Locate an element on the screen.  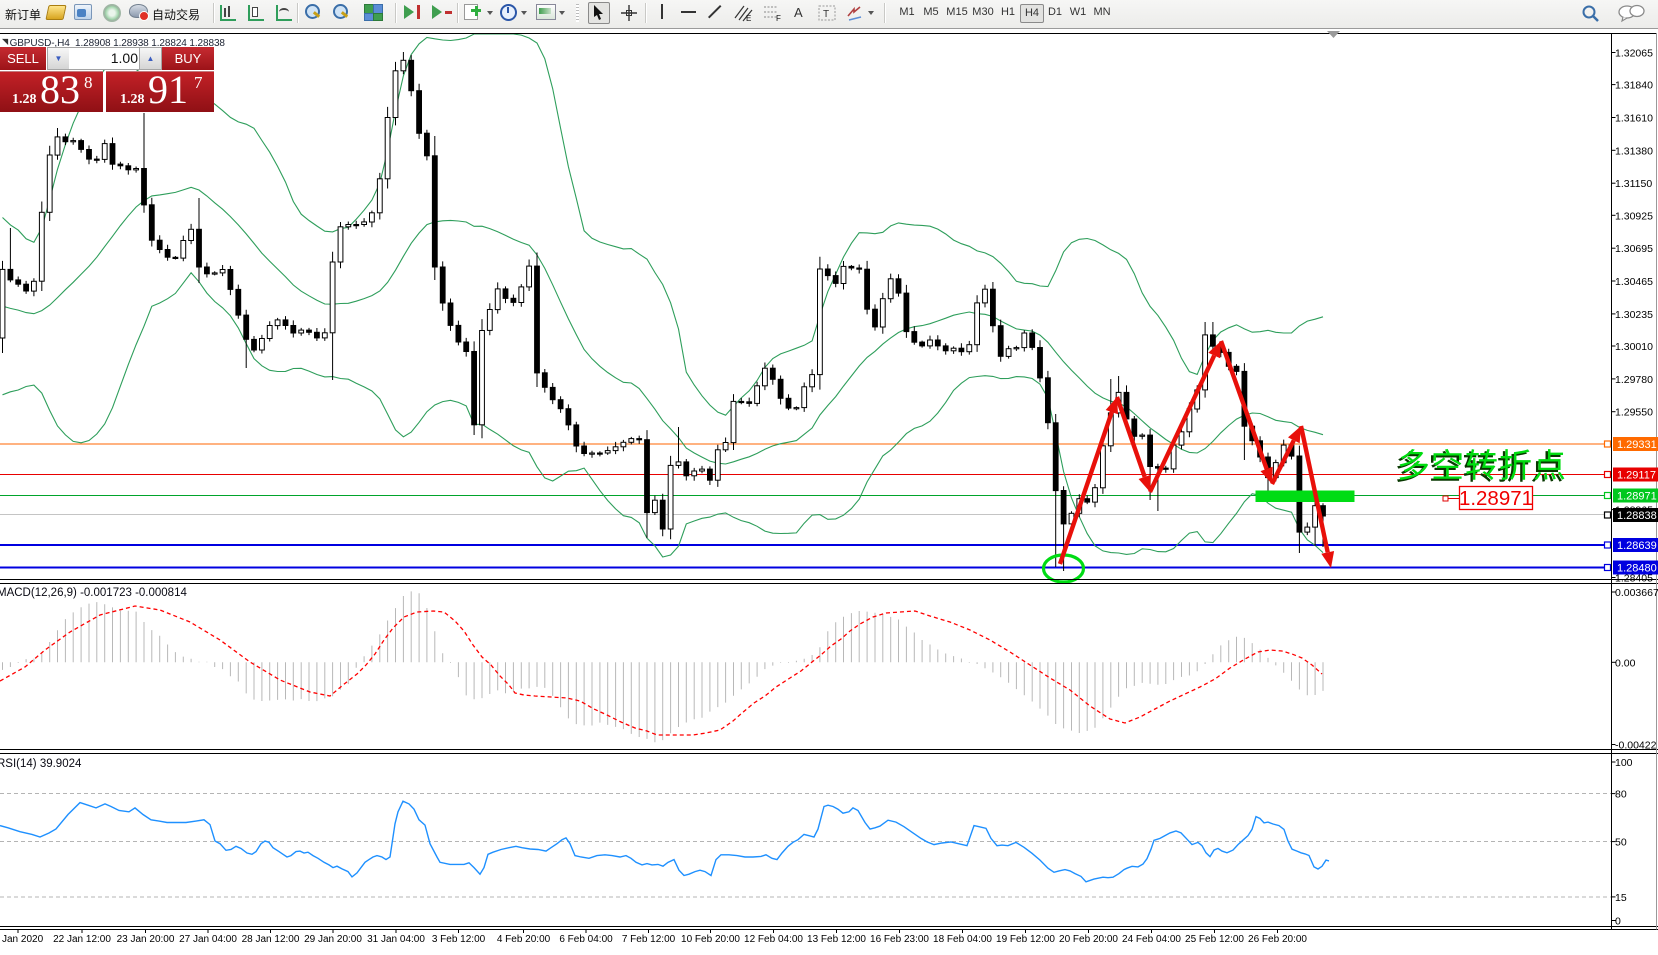
svg-text: 10 Feb 20:00 is located at coordinates (710, 939).